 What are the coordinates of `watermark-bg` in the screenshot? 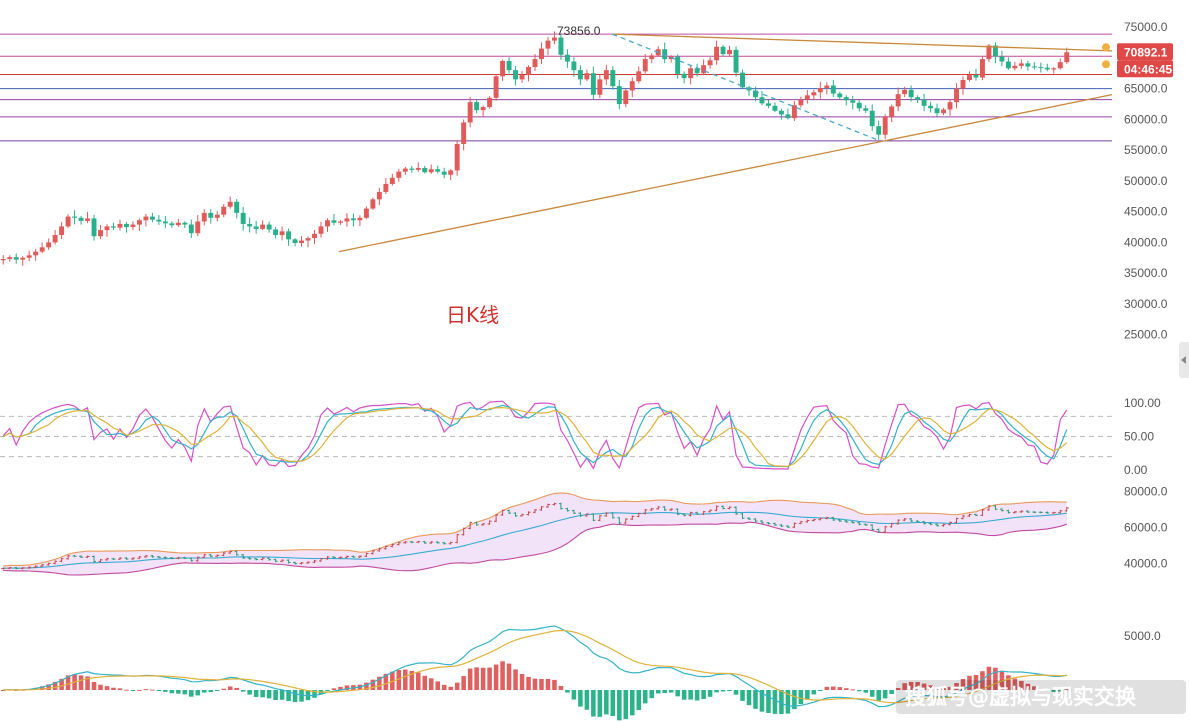 It's located at (1041, 697).